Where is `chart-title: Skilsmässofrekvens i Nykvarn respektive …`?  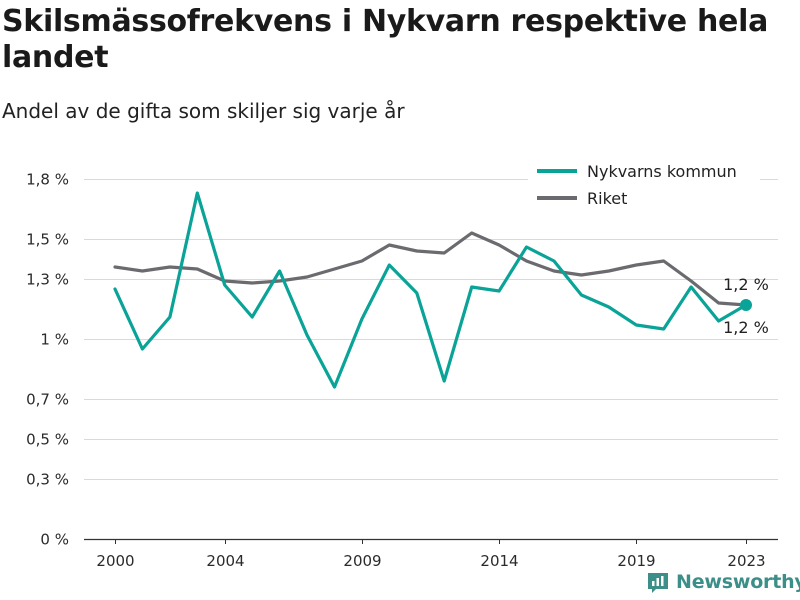
chart-title: Skilsmässofrekvens i Nykvarn respektive … is located at coordinates (385, 39).